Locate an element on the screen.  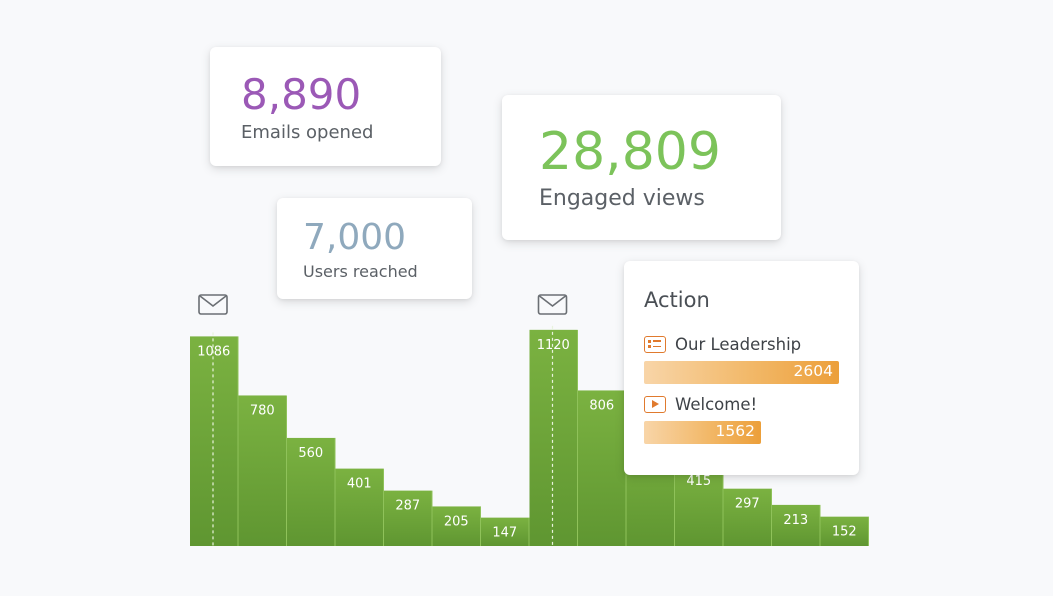
bar-value-label: 213 is located at coordinates (795, 520).